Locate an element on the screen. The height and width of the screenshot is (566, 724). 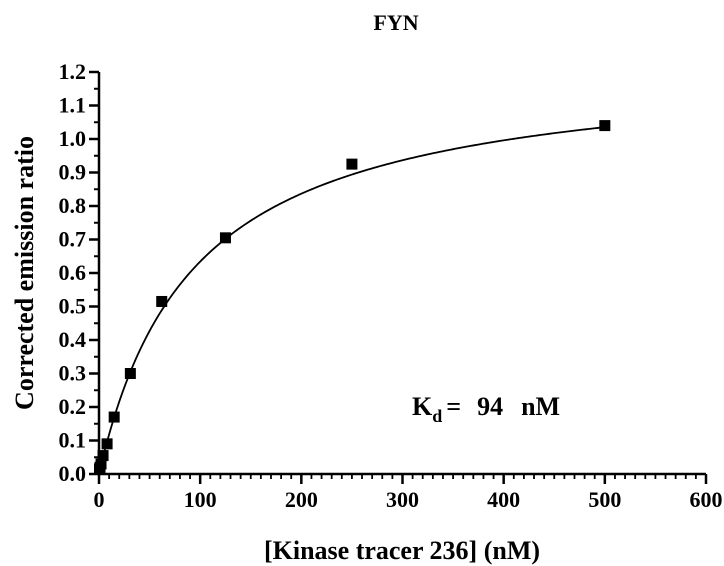
x-axis: 0 100 200 300 400 500 600 is located at coordinates (408, 493).